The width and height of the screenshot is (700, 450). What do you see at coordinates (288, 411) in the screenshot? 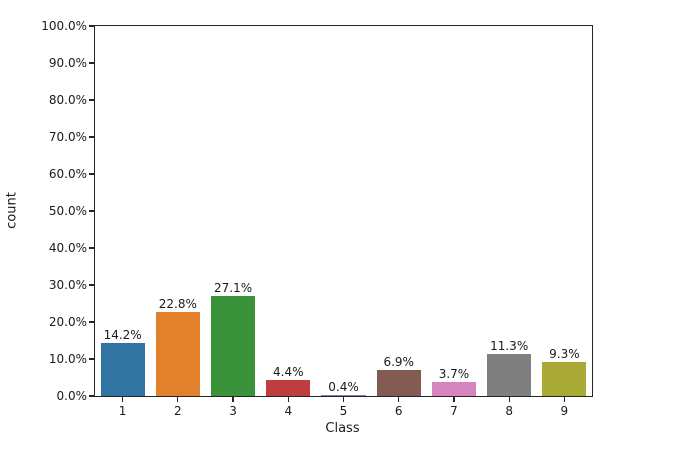
I see `x-tick-label: 4` at bounding box center [288, 411].